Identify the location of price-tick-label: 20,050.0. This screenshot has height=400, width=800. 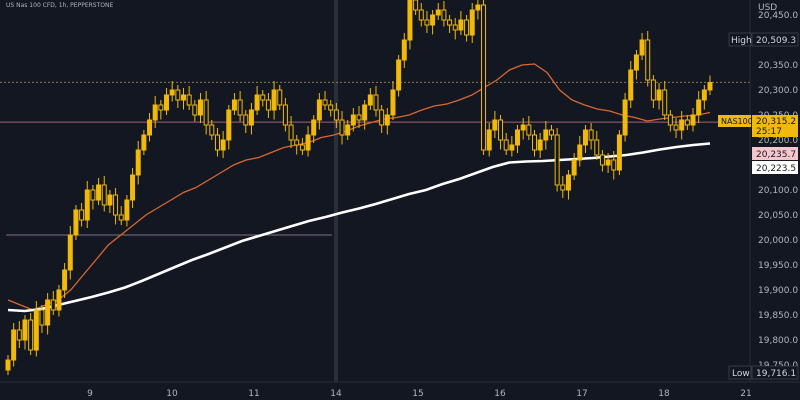
(778, 216).